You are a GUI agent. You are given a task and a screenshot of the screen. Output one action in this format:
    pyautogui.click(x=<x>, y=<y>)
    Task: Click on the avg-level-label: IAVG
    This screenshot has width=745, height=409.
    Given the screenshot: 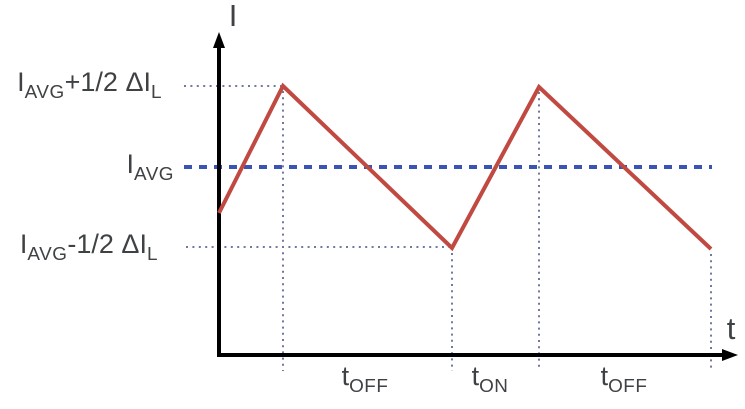 What is the action you would take?
    pyautogui.click(x=91, y=167)
    